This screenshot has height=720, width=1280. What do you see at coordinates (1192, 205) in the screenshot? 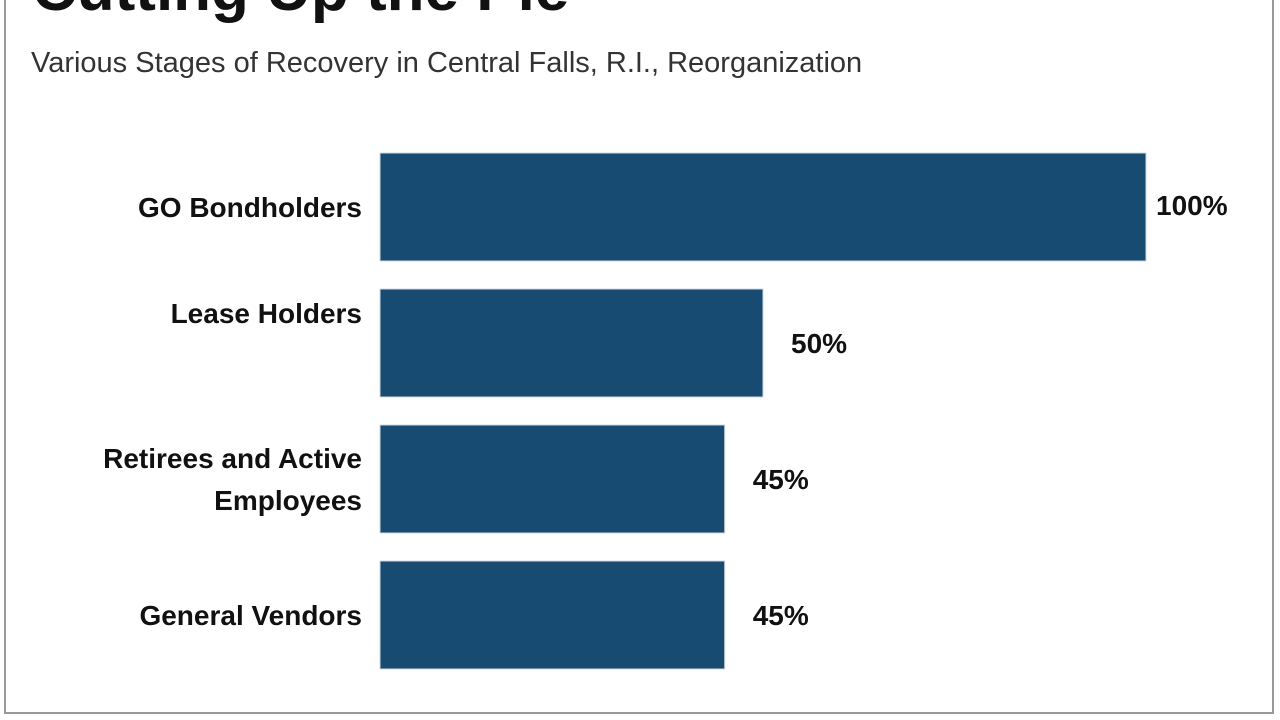
I see `value-label-0: 100%` at bounding box center [1192, 205].